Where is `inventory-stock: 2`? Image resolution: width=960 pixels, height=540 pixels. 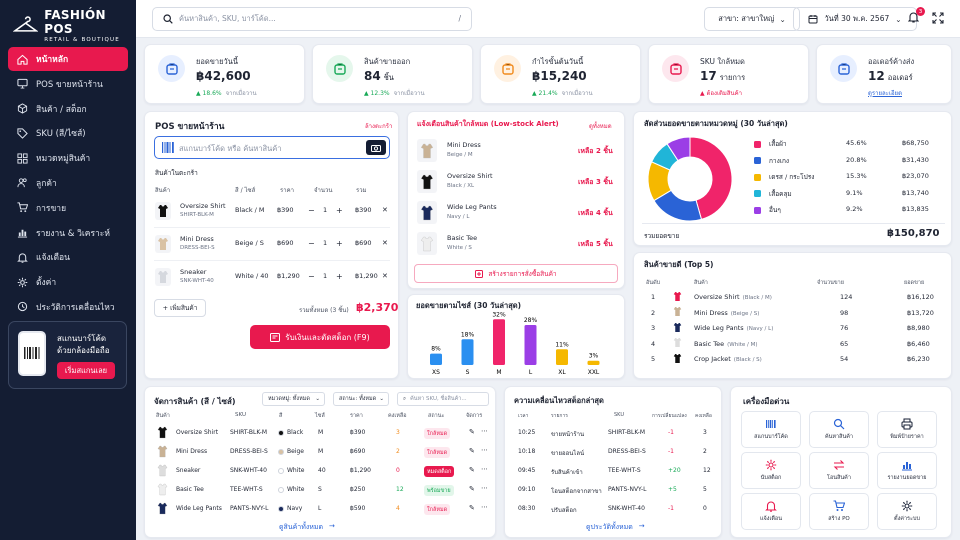 inventory-stock: 2 is located at coordinates (398, 451).